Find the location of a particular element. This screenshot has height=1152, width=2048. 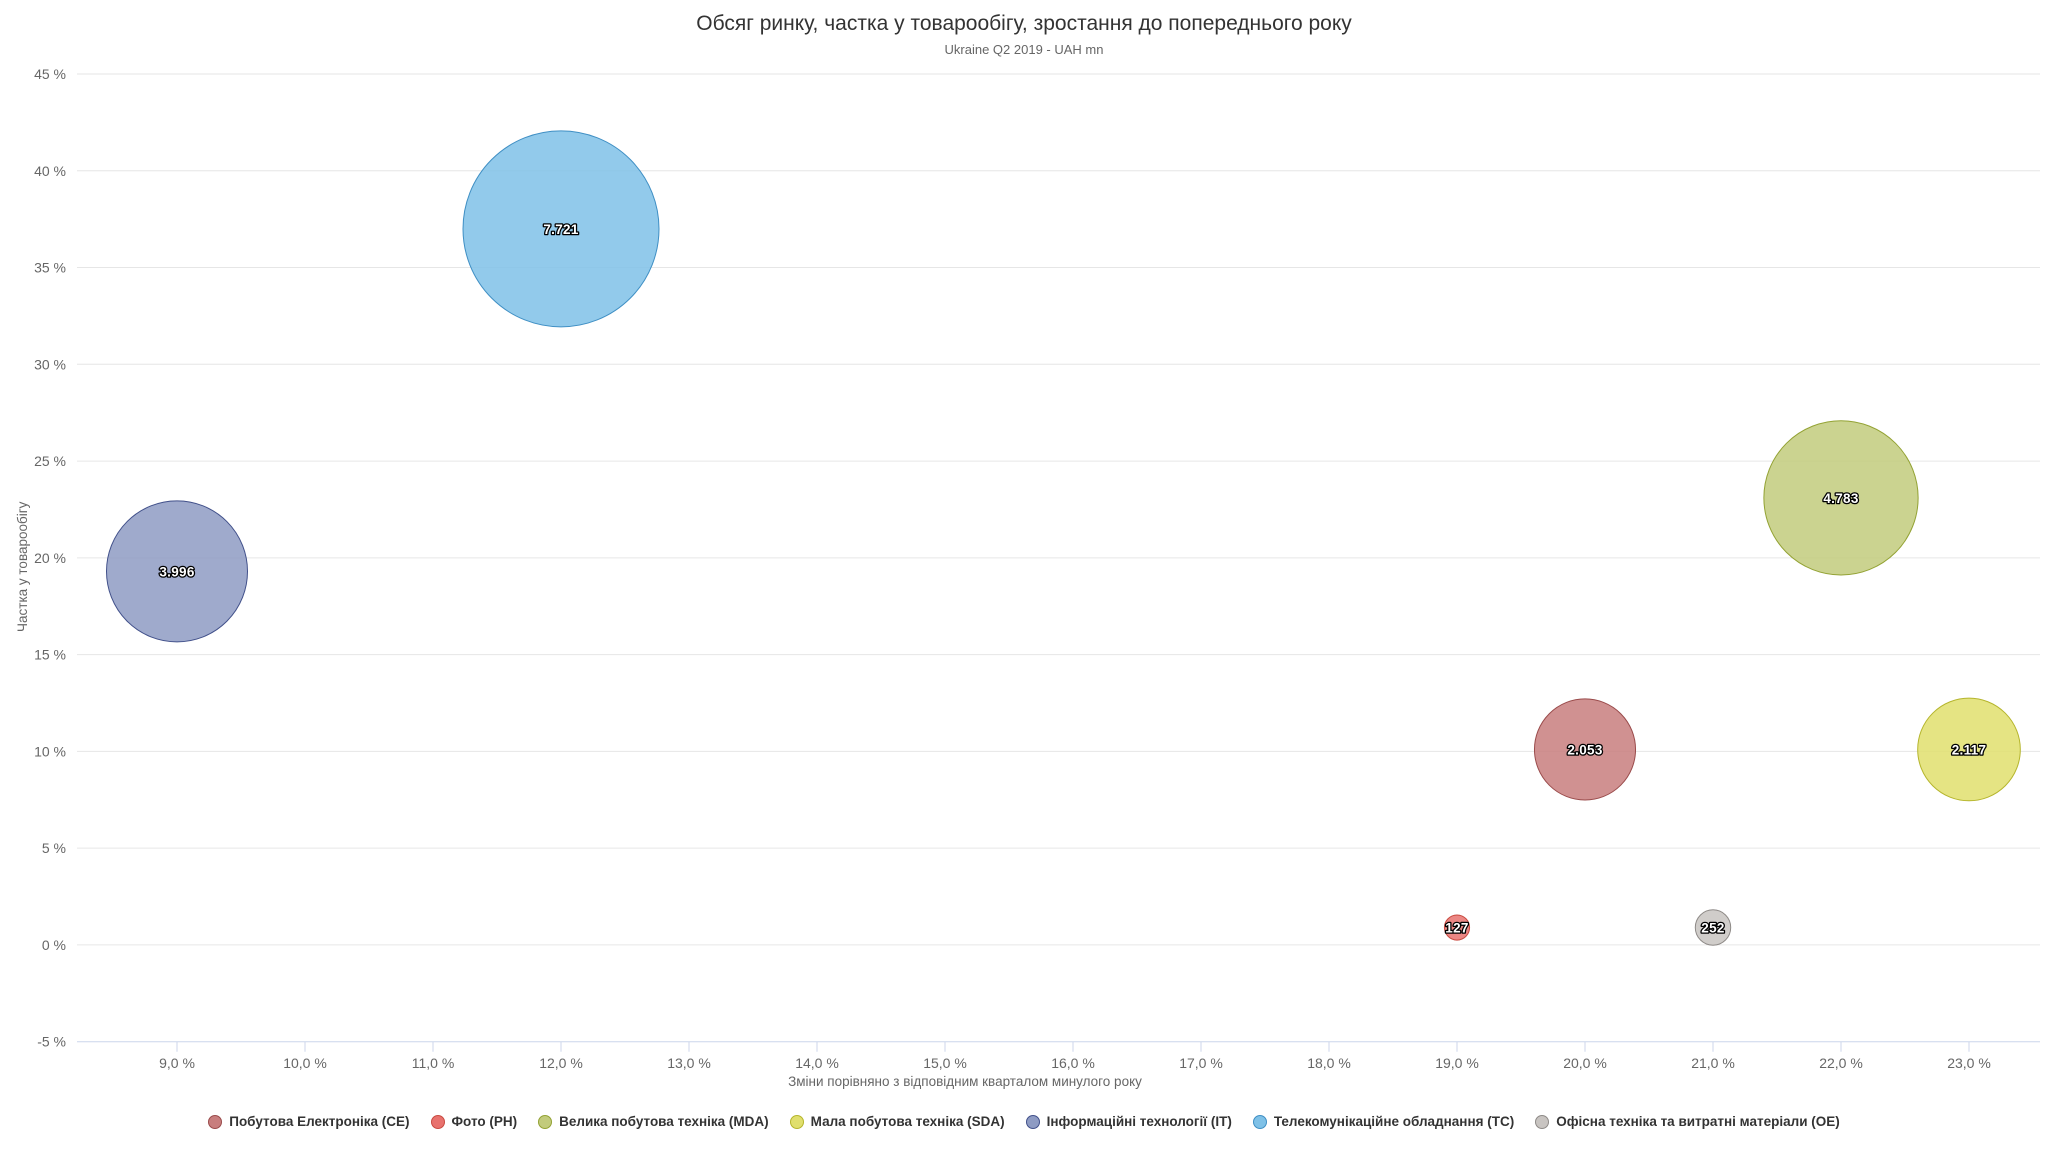

bubble-TC is located at coordinates (561, 229).